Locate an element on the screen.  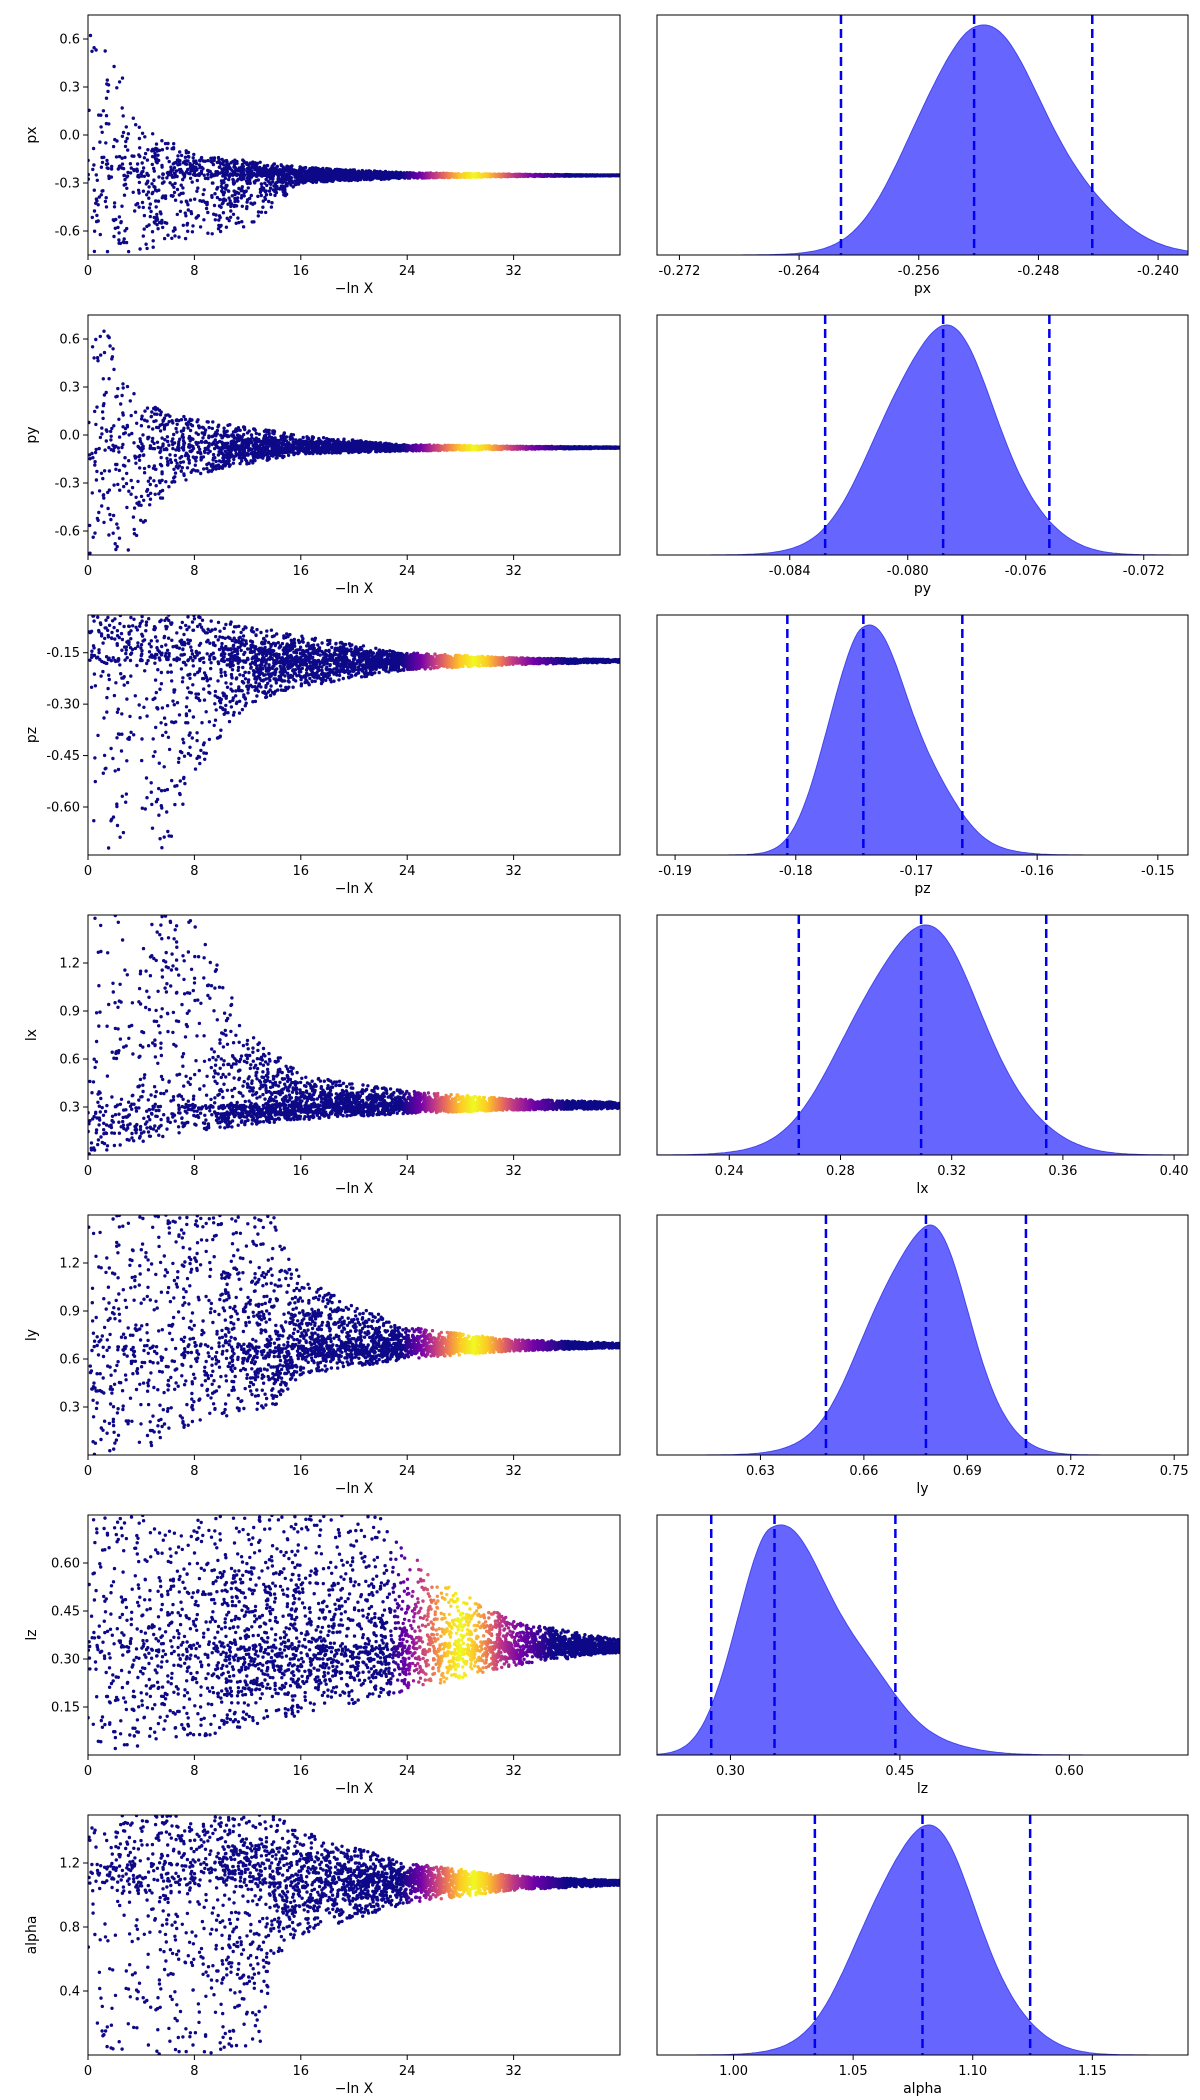
trace-panel-lz: 0 8 16 24 320.150.300.450.60−ln Xlz is located at coordinates (323, 1655).